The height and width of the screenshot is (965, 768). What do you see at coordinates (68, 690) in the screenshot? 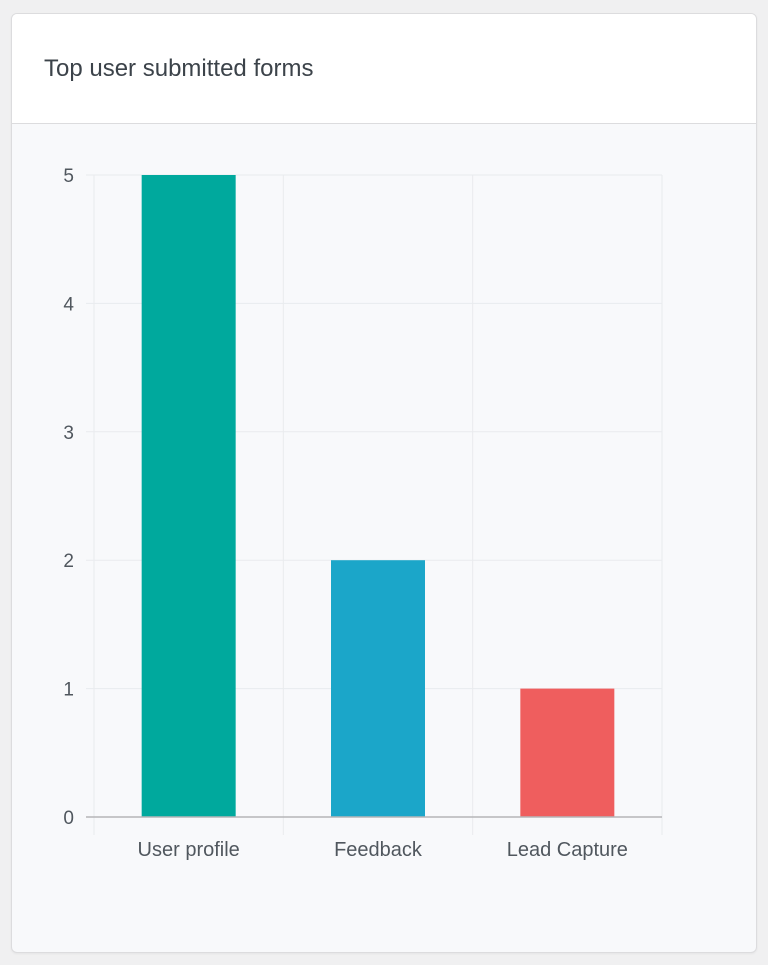
I see `y-tick-label: 1` at bounding box center [68, 690].